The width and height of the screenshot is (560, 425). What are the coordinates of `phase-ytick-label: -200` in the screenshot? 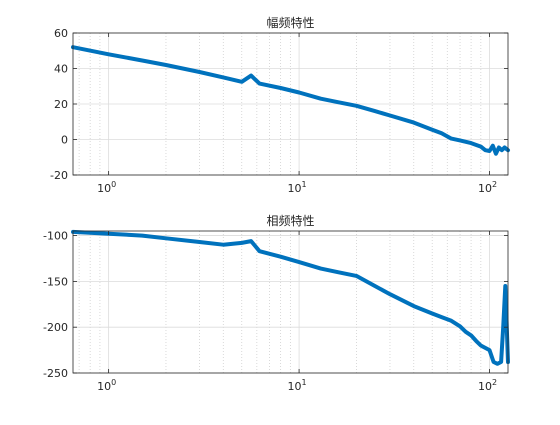 It's located at (55, 327).